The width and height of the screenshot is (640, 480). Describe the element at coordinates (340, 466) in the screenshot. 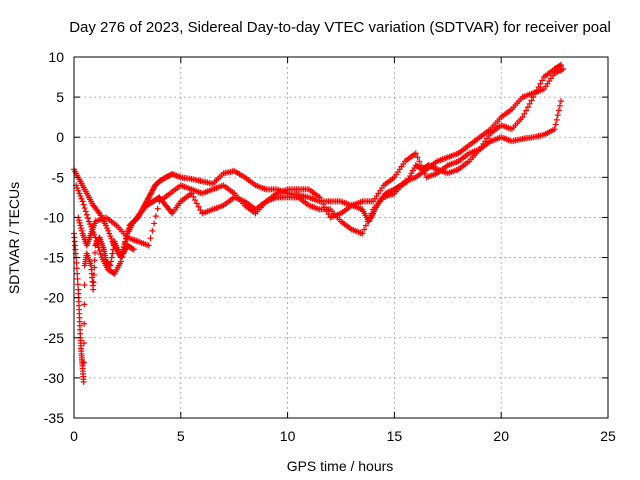

I see `x-axis-label: GPS time / hours` at that location.